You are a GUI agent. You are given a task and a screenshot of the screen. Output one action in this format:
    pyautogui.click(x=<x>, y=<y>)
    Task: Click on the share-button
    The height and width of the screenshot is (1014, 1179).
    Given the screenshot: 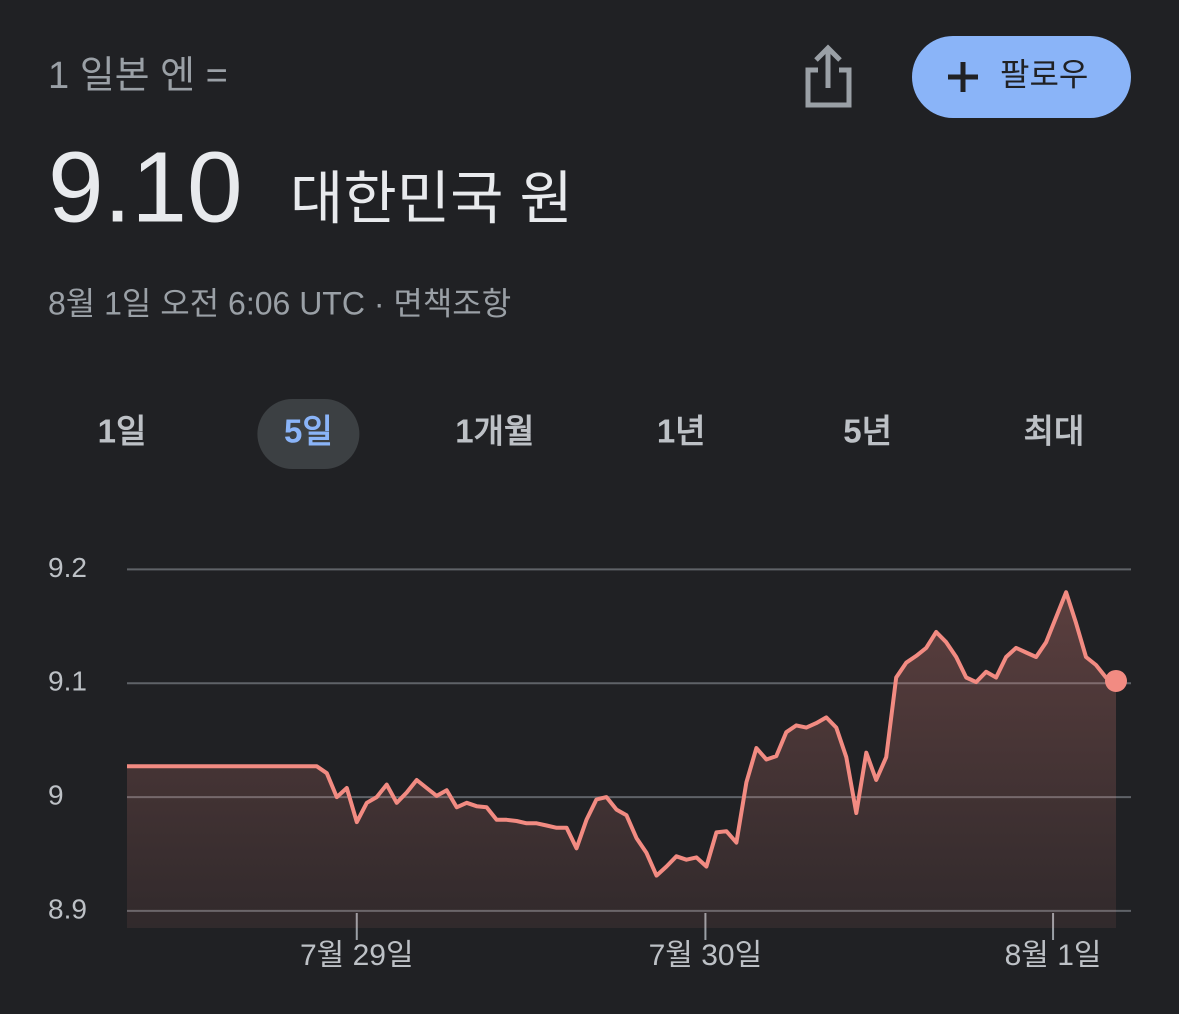 What is the action you would take?
    pyautogui.click(x=828, y=76)
    